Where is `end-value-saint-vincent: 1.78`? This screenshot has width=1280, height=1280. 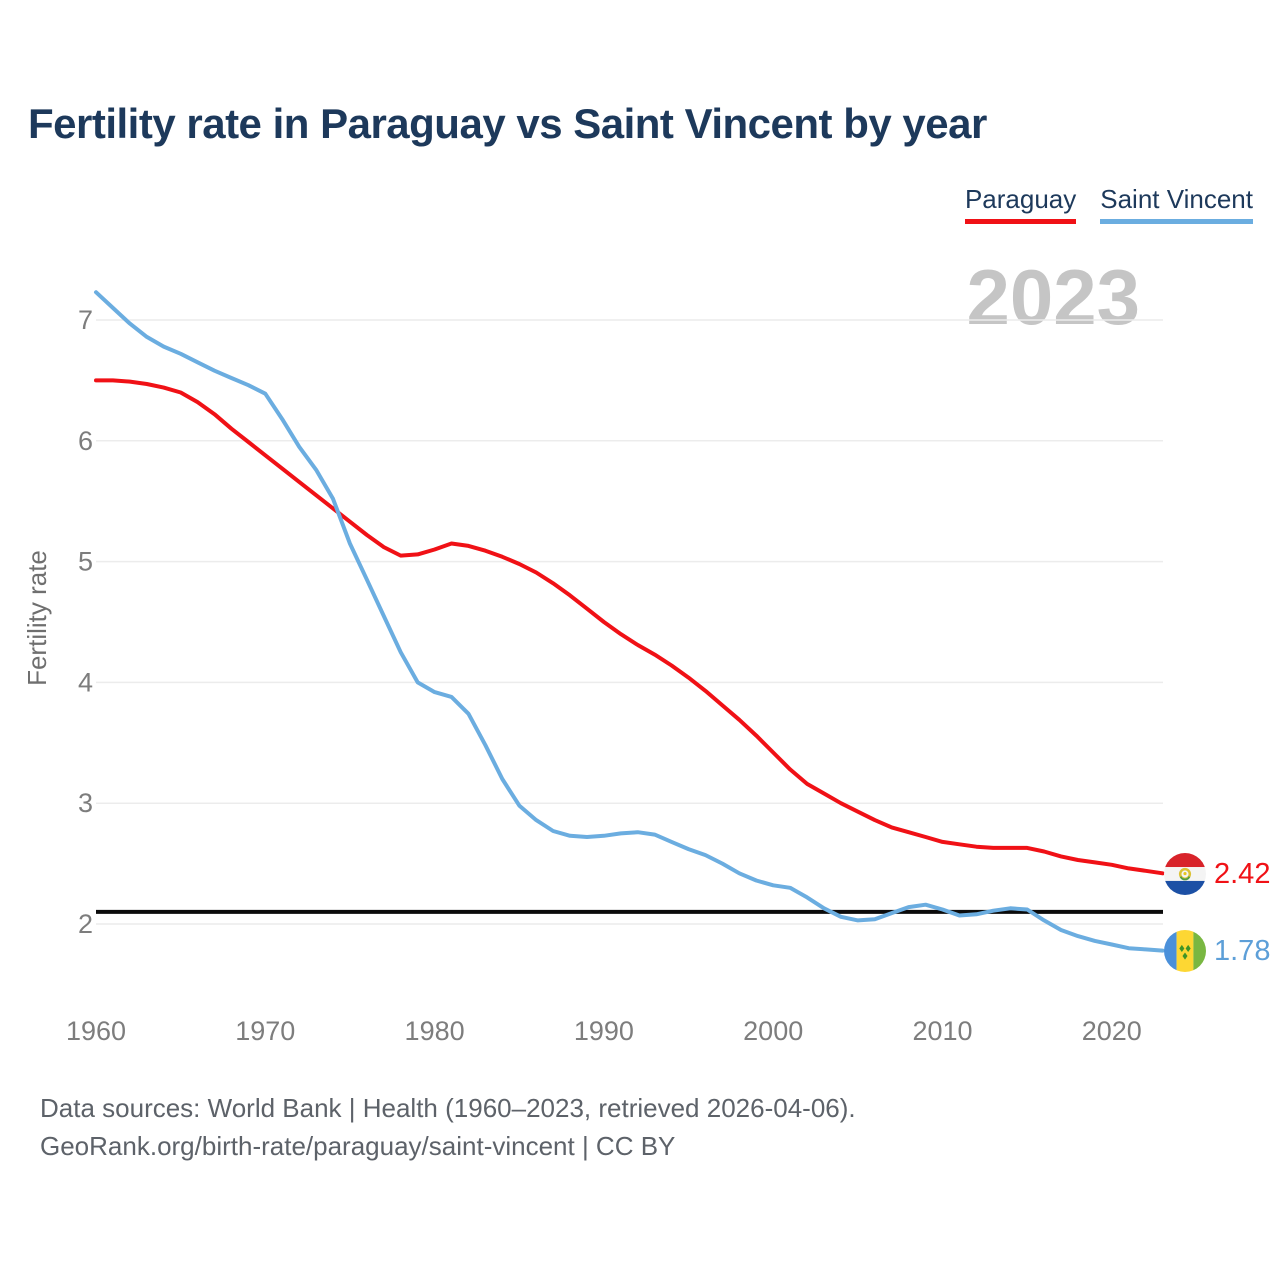 end-value-saint-vincent: 1.78 is located at coordinates (1242, 951).